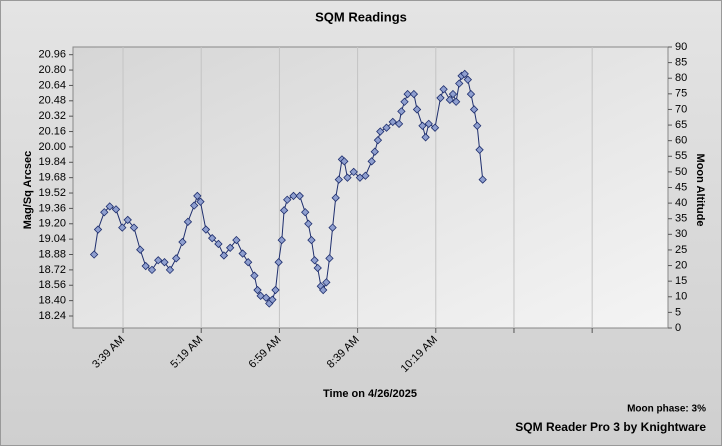 The image size is (722, 446). I want to click on y-tick-label: 19.36, so click(52, 208).